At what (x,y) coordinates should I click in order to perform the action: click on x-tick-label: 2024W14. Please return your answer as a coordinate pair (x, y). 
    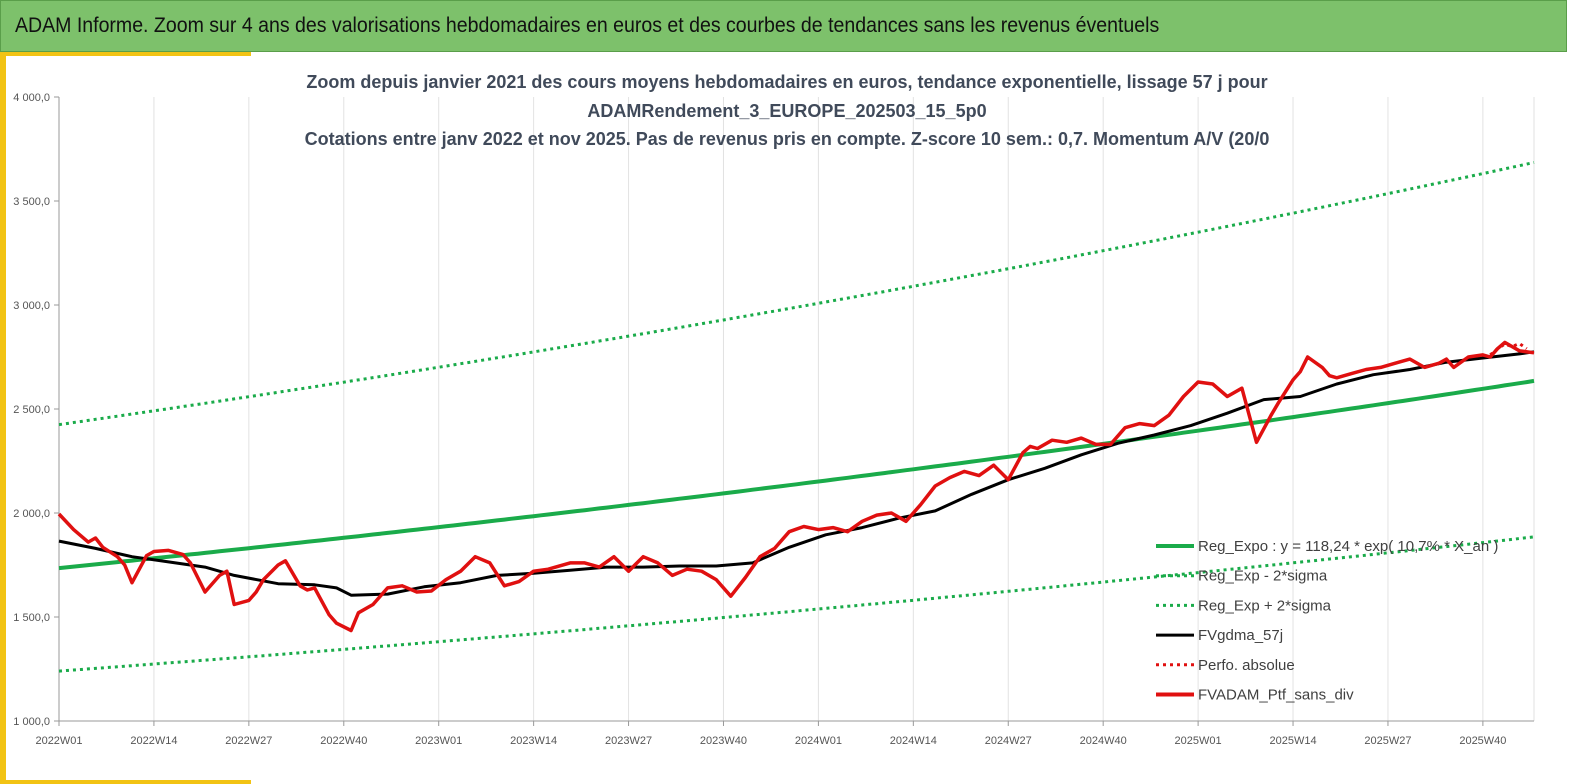
    Looking at the image, I should click on (913, 741).